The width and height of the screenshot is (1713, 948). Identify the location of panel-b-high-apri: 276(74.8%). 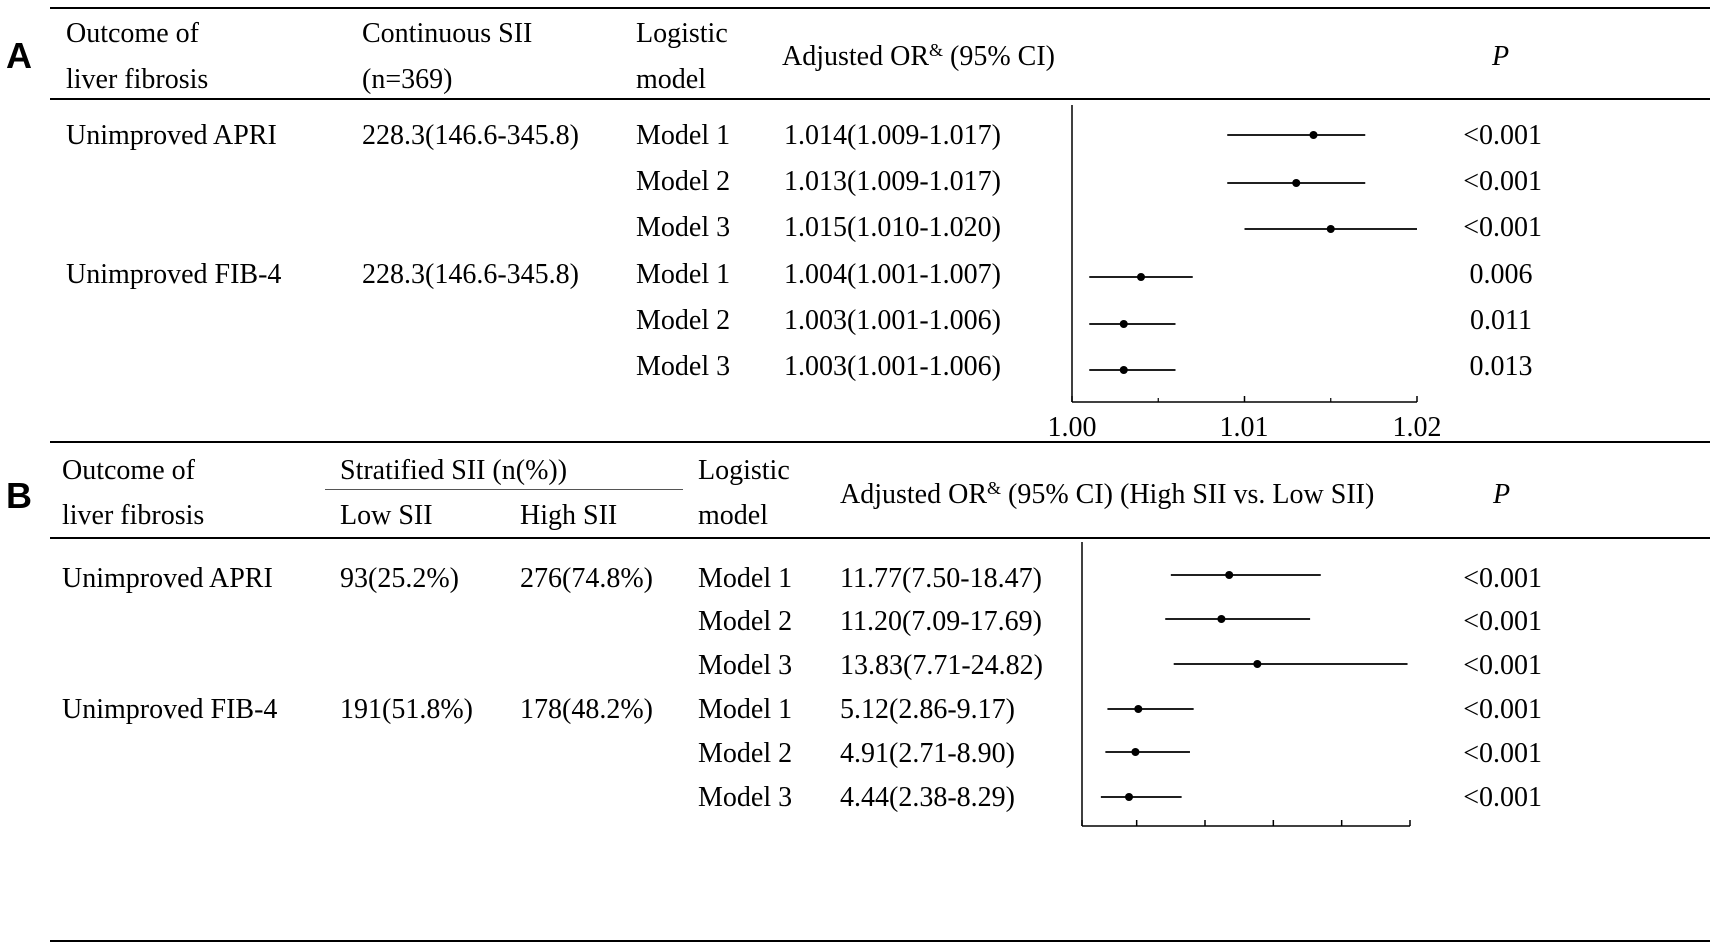
(586, 578).